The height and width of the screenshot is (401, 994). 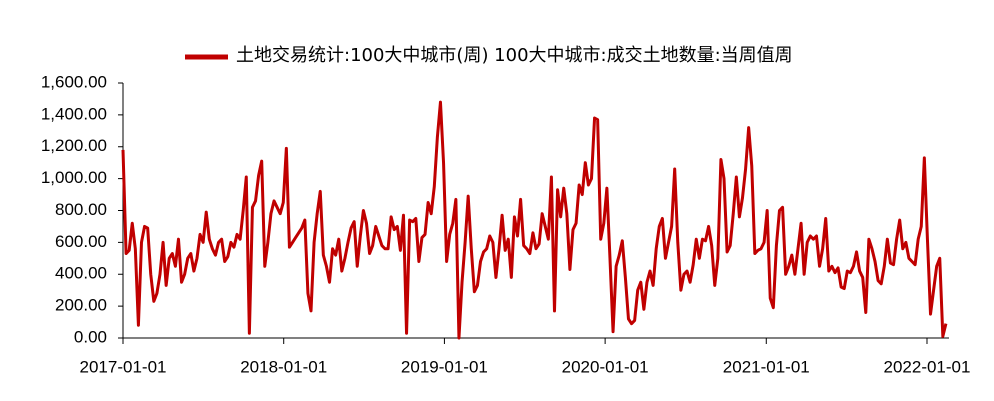 I want to click on x-tick-label: 2019-01-01, so click(x=444, y=366).